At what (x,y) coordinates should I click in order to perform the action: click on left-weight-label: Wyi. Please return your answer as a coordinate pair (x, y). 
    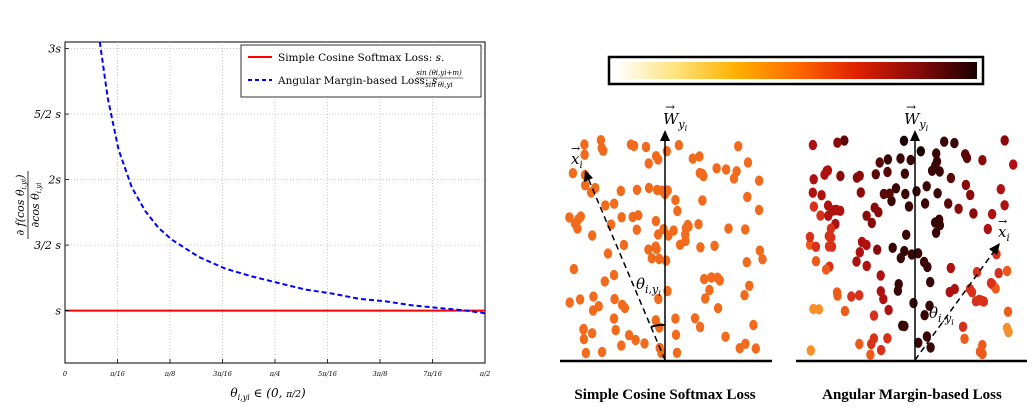
    Looking at the image, I should click on (675, 121).